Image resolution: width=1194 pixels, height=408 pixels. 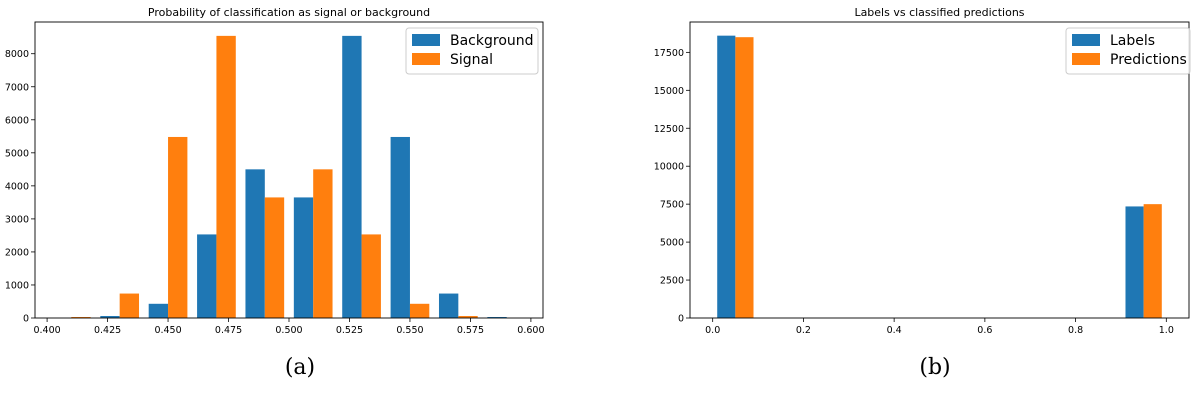 What do you see at coordinates (939, 12) in the screenshot?
I see `chart-title: Labels vs classified predictions` at bounding box center [939, 12].